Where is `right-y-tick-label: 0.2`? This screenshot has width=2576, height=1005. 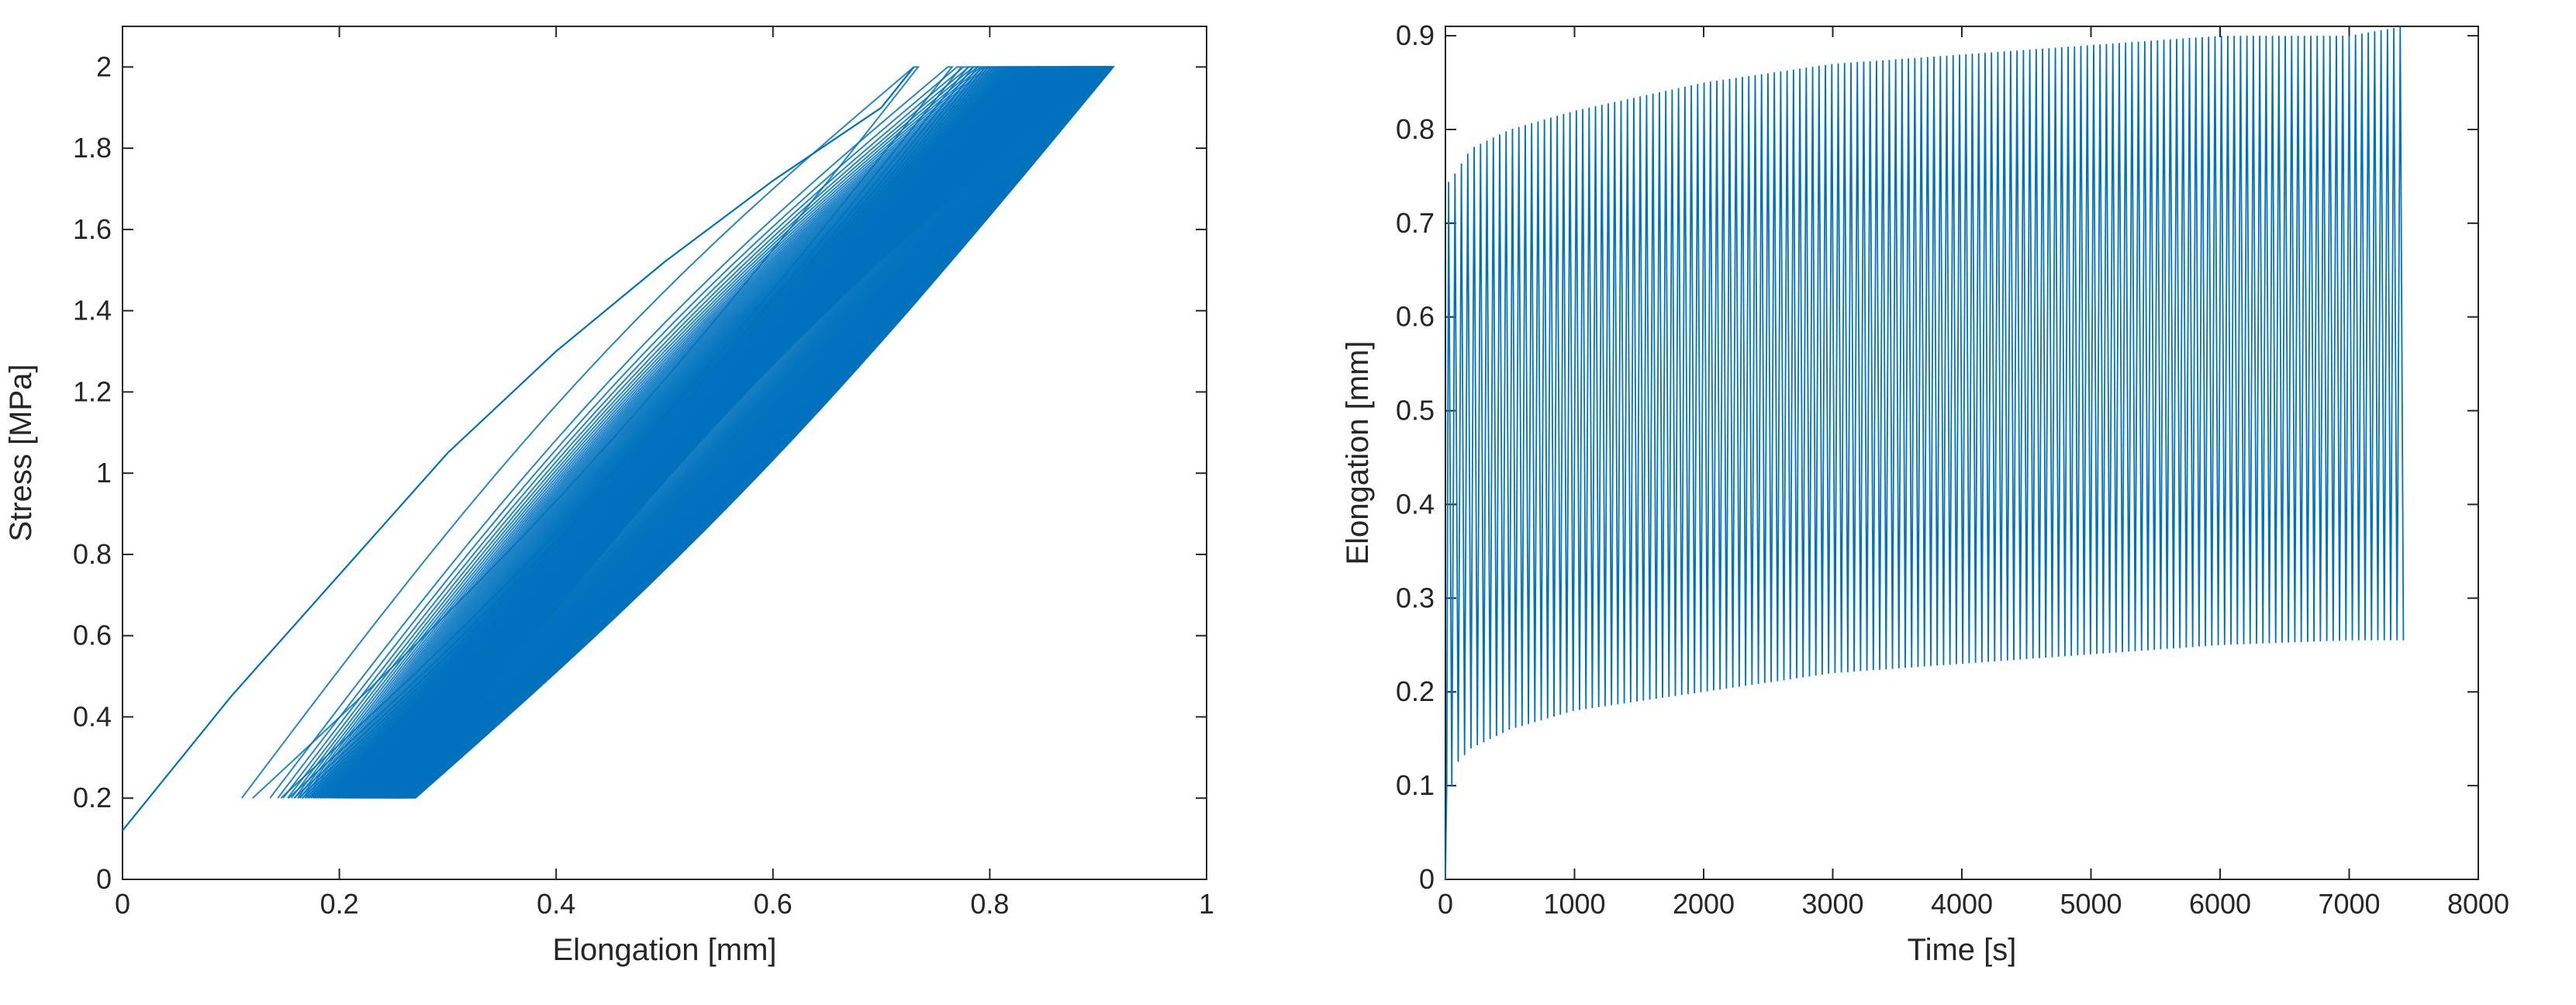
right-y-tick-label: 0.2 is located at coordinates (1415, 691).